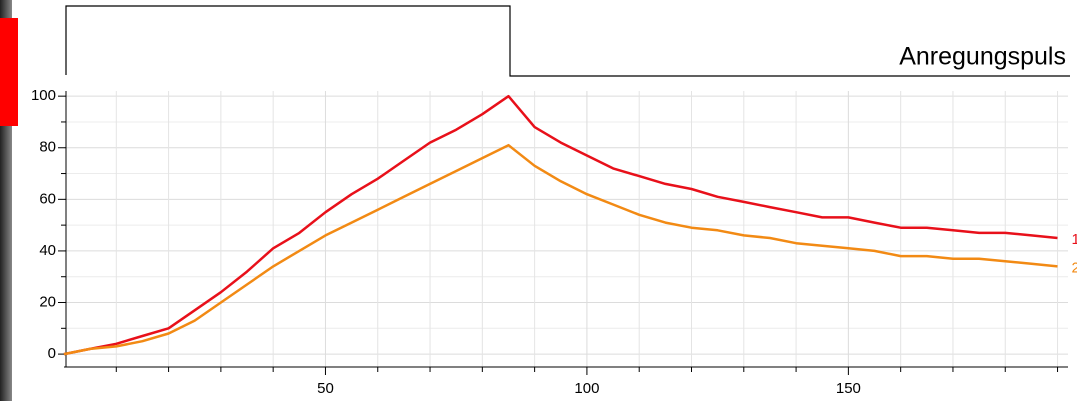 This screenshot has height=401, width=1077. What do you see at coordinates (47, 198) in the screenshot?
I see `y-tick-label: 60` at bounding box center [47, 198].